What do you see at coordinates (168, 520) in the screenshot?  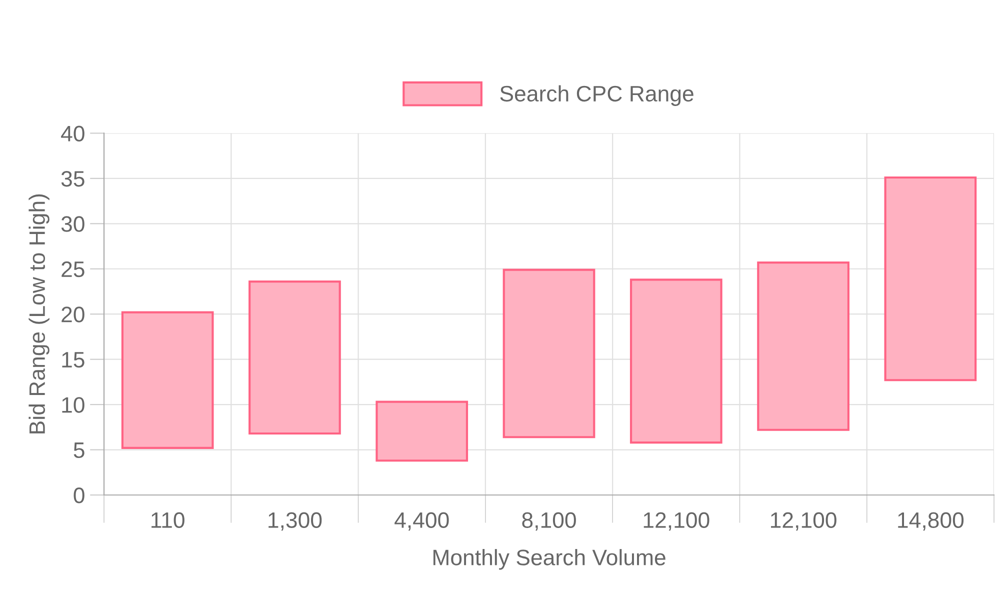 I see `x-tick-label: 110` at bounding box center [168, 520].